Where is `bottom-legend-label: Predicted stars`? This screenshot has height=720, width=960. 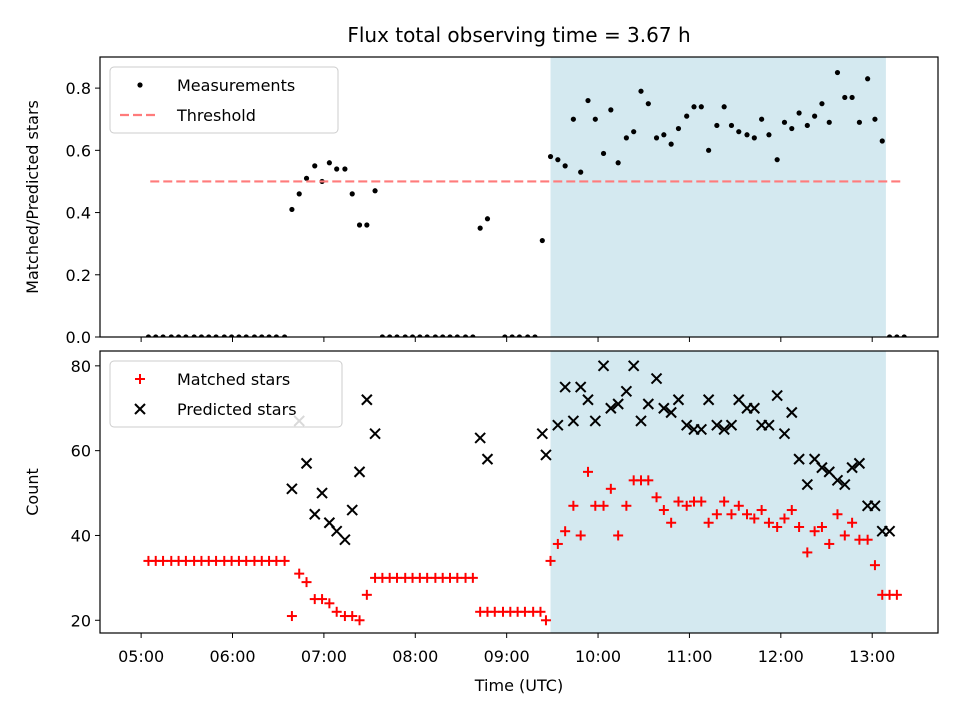
bottom-legend-label: Predicted stars is located at coordinates (237, 409).